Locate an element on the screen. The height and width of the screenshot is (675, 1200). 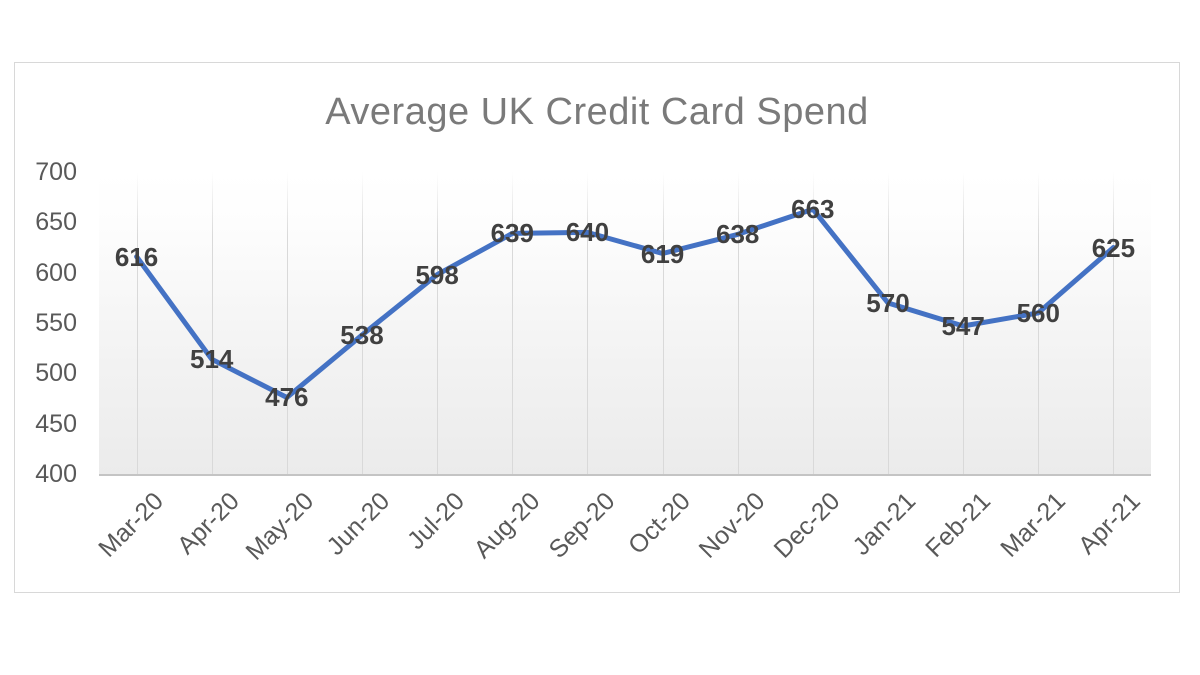
y-axis-tick-label: 700 is located at coordinates (56, 172).